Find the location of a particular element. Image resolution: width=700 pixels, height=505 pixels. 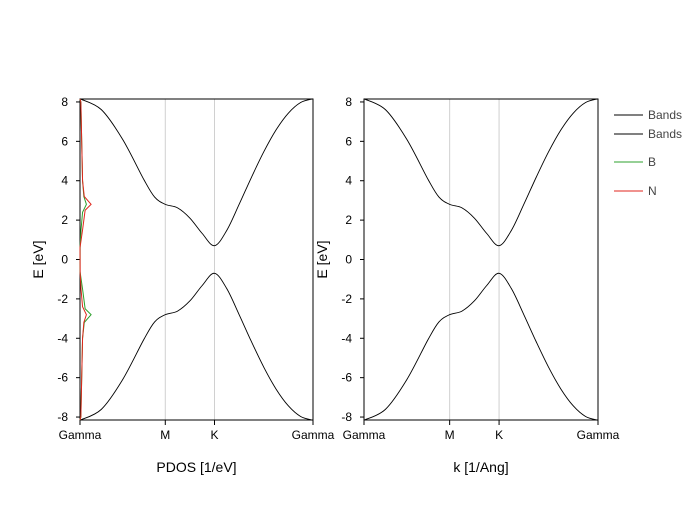

legend: Bands Bands B N is located at coordinates (648, 153).